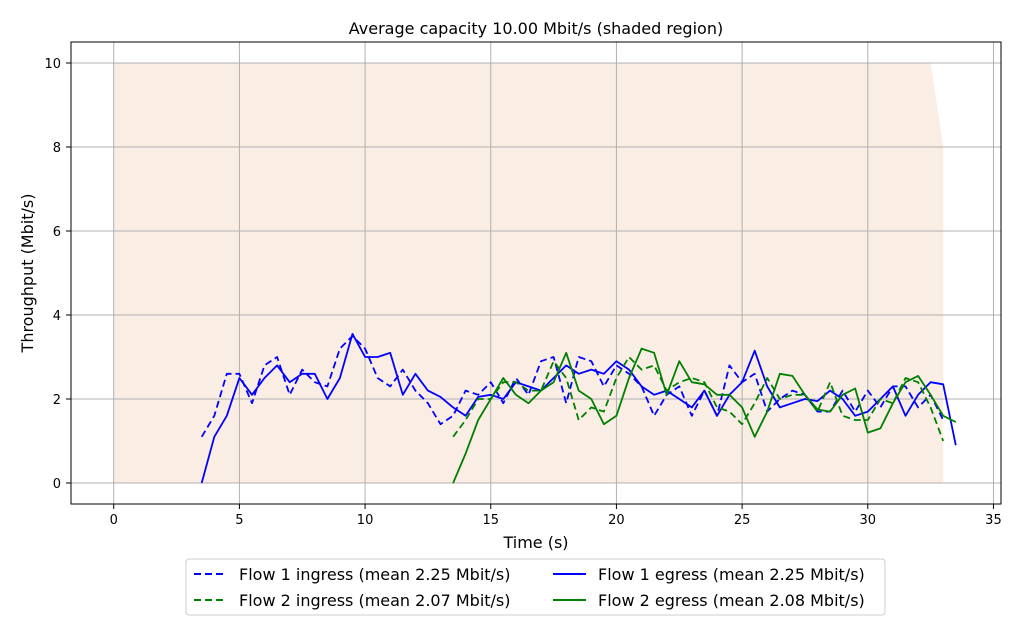 Image resolution: width=1025 pixels, height=636 pixels. I want to click on legend-label: Flow 2 egress (mean 2.08 Mbit/s), so click(731, 600).